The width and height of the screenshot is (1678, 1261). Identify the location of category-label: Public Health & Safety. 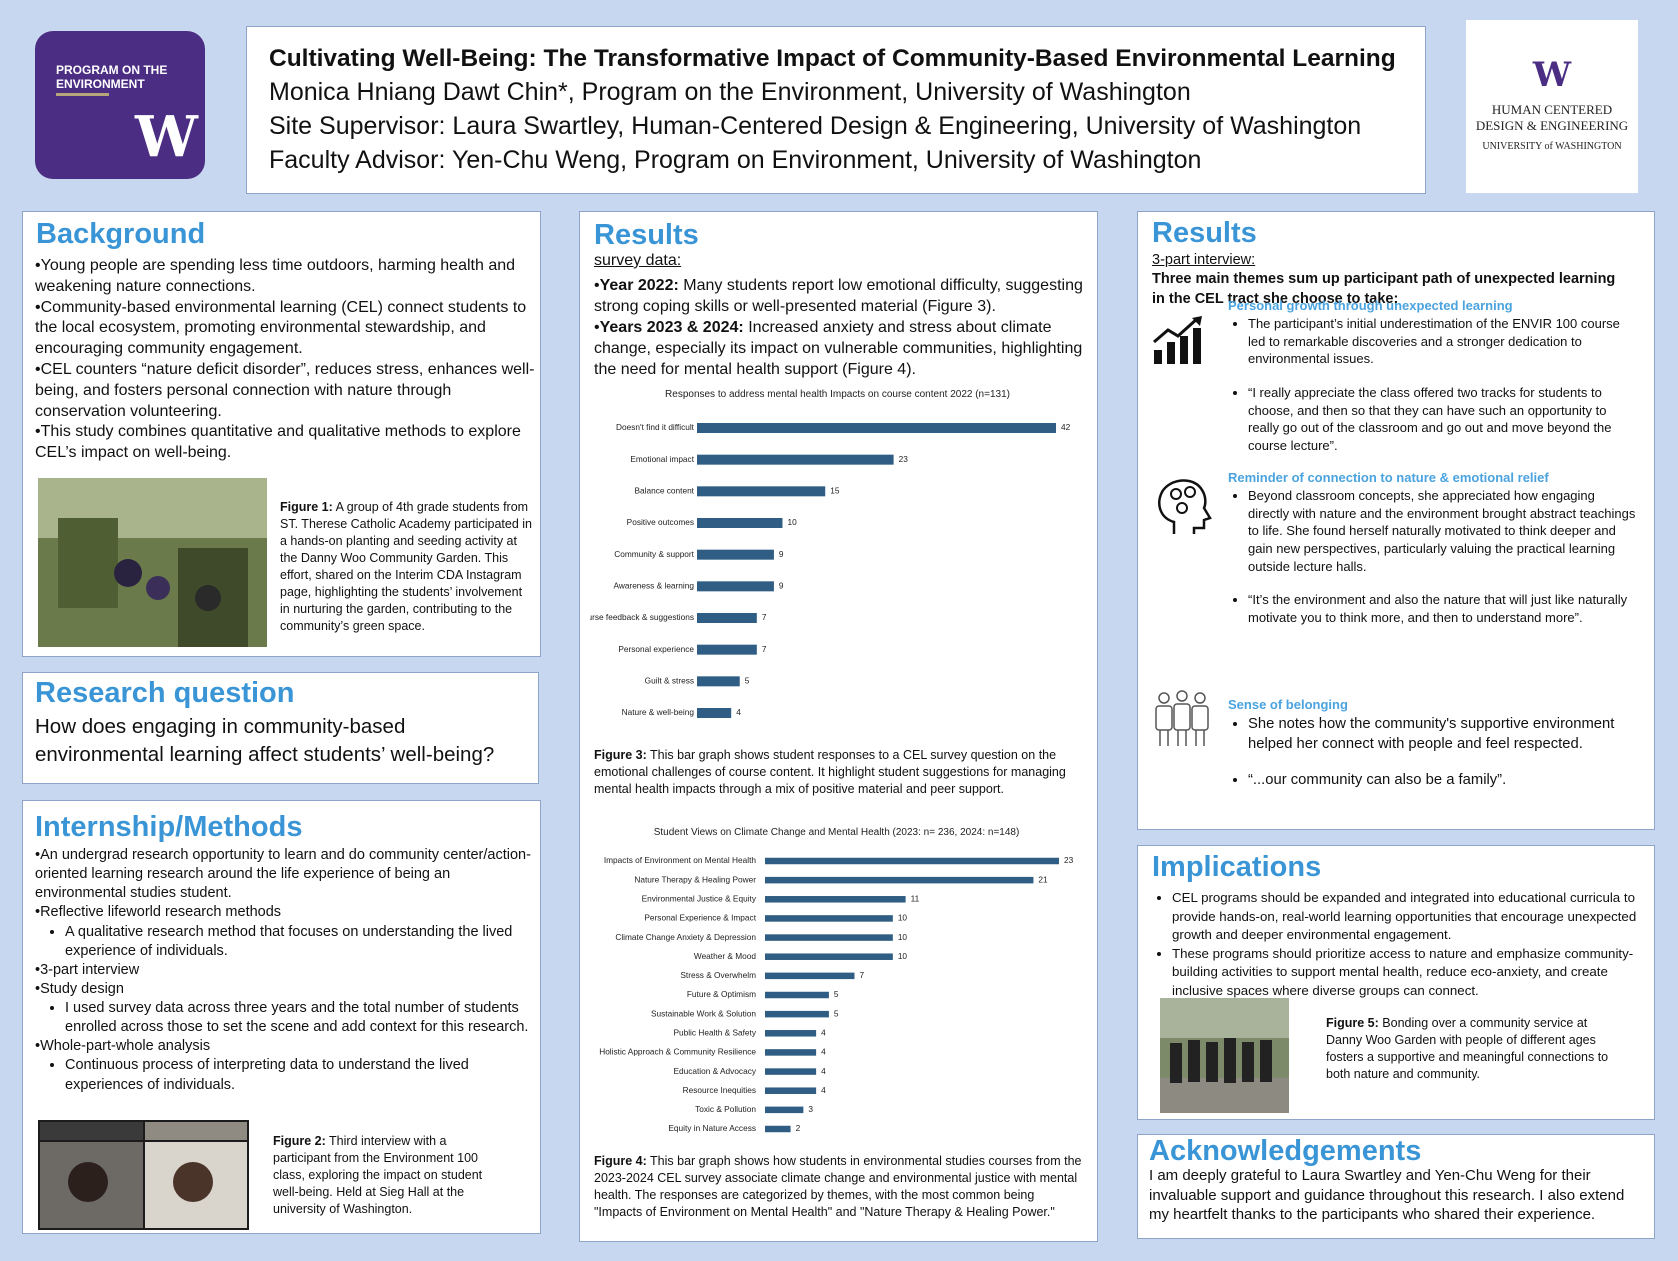
(714, 1032).